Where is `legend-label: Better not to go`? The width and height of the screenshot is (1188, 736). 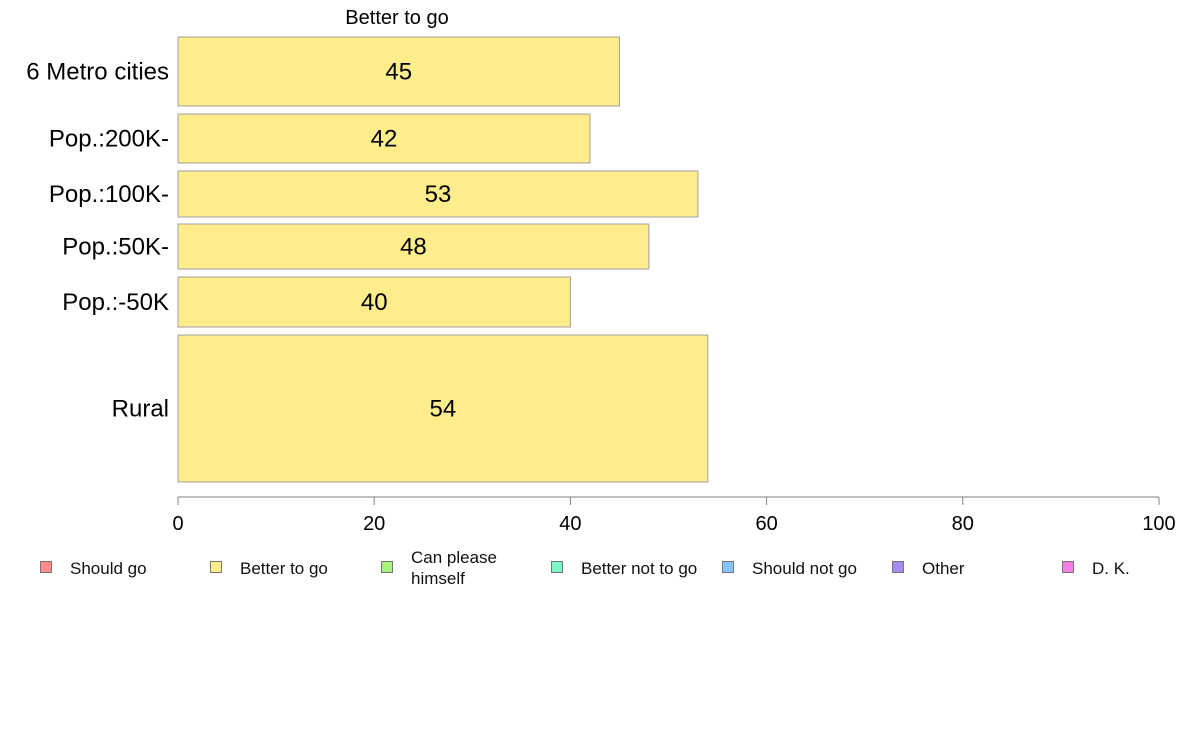
legend-label: Better not to go is located at coordinates (639, 568).